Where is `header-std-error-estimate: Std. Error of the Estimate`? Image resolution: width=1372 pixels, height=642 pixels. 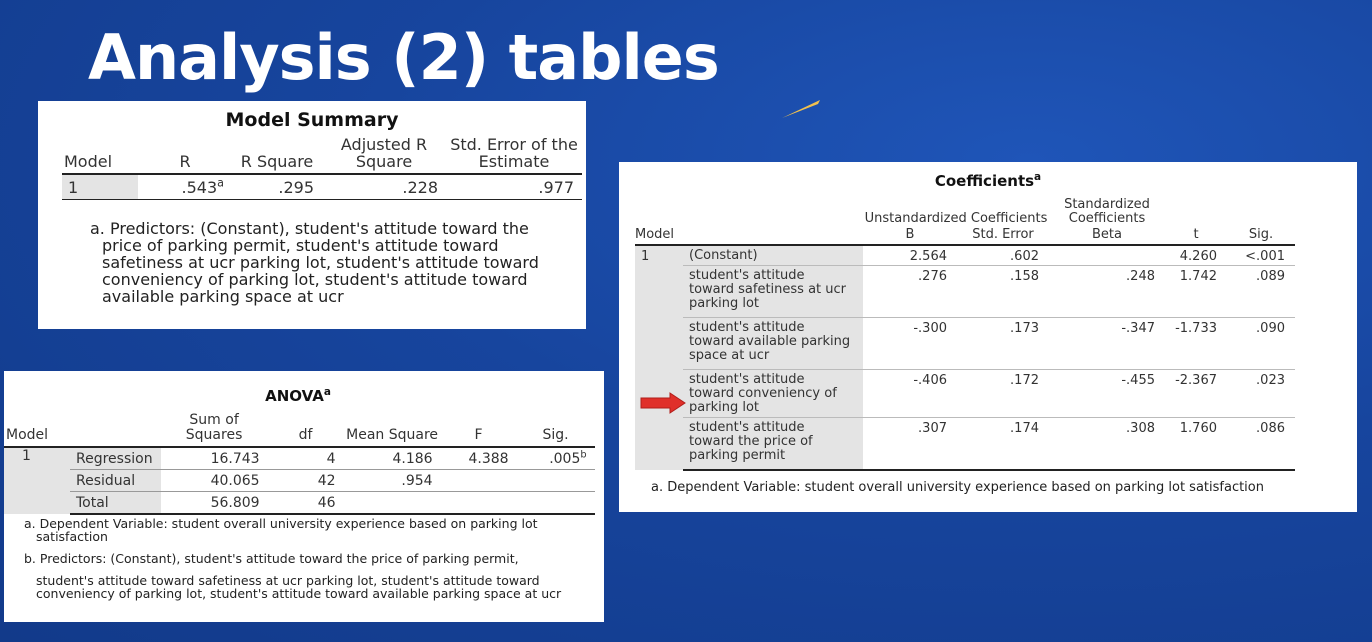
header-std-error-estimate: Std. Error of the Estimate is located at coordinates (514, 155).